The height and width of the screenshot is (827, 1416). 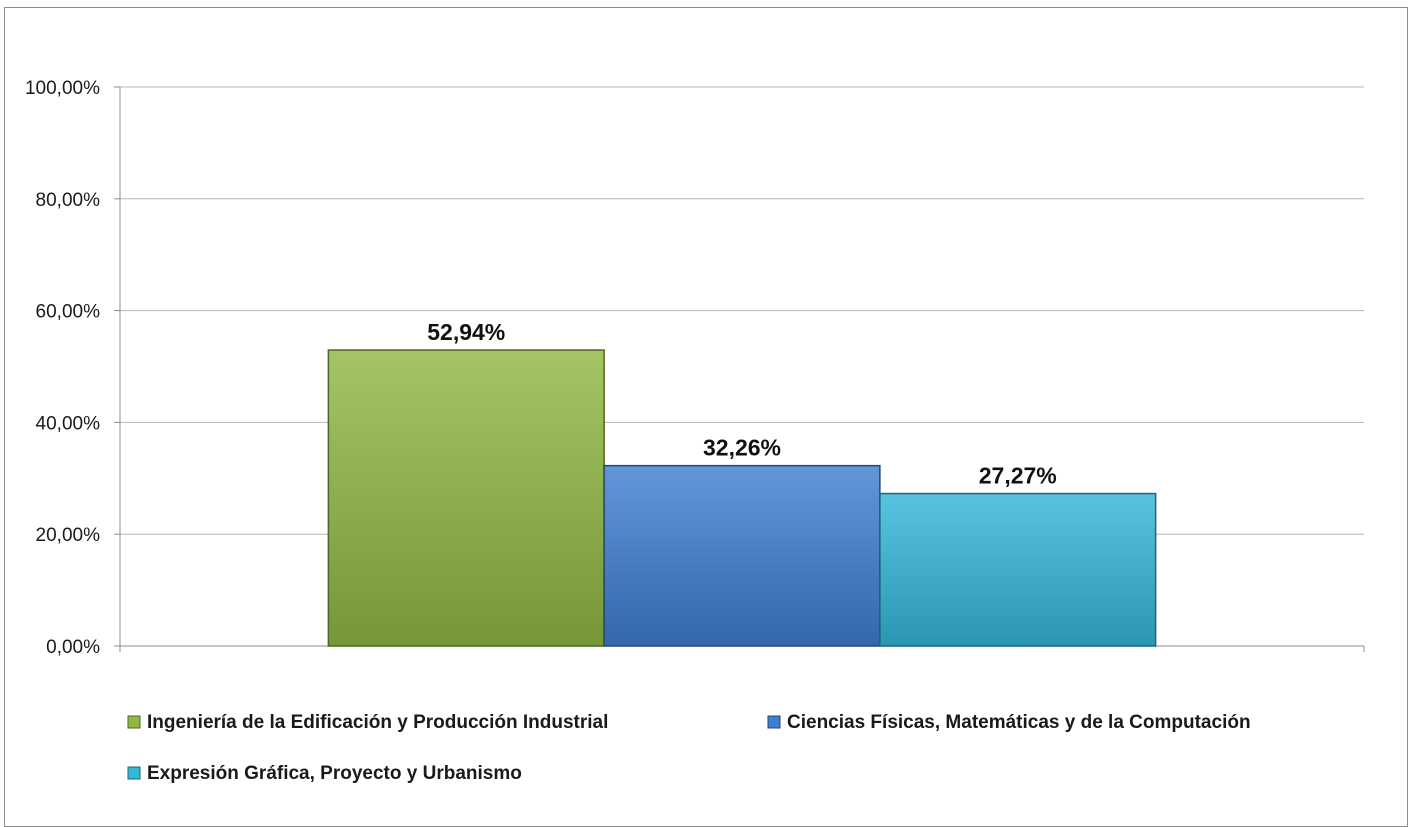 What do you see at coordinates (466, 332) in the screenshot?
I see `data-label: 52,94%` at bounding box center [466, 332].